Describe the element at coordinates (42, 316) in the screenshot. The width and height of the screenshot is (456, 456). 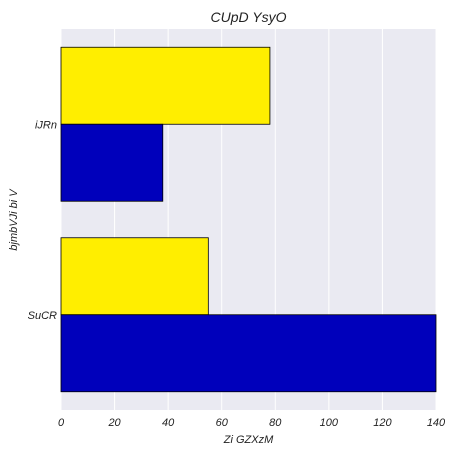
I see `y-tick-label: SuCR` at that location.